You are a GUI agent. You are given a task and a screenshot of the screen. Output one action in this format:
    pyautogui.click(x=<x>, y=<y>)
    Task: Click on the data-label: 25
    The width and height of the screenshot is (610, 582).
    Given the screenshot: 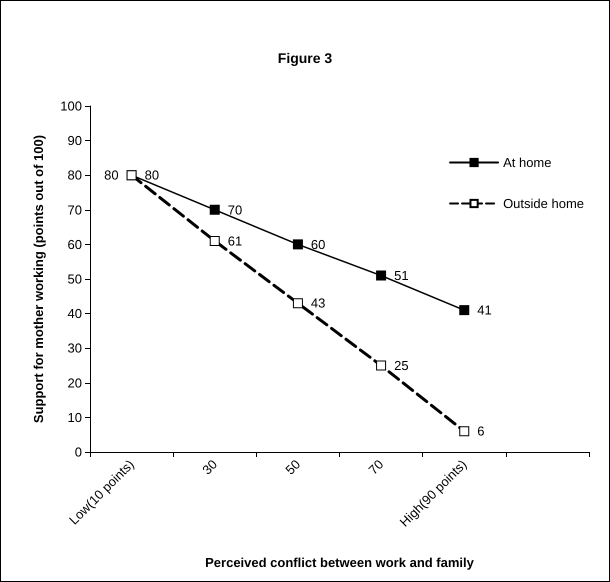 What is the action you would take?
    pyautogui.click(x=401, y=365)
    